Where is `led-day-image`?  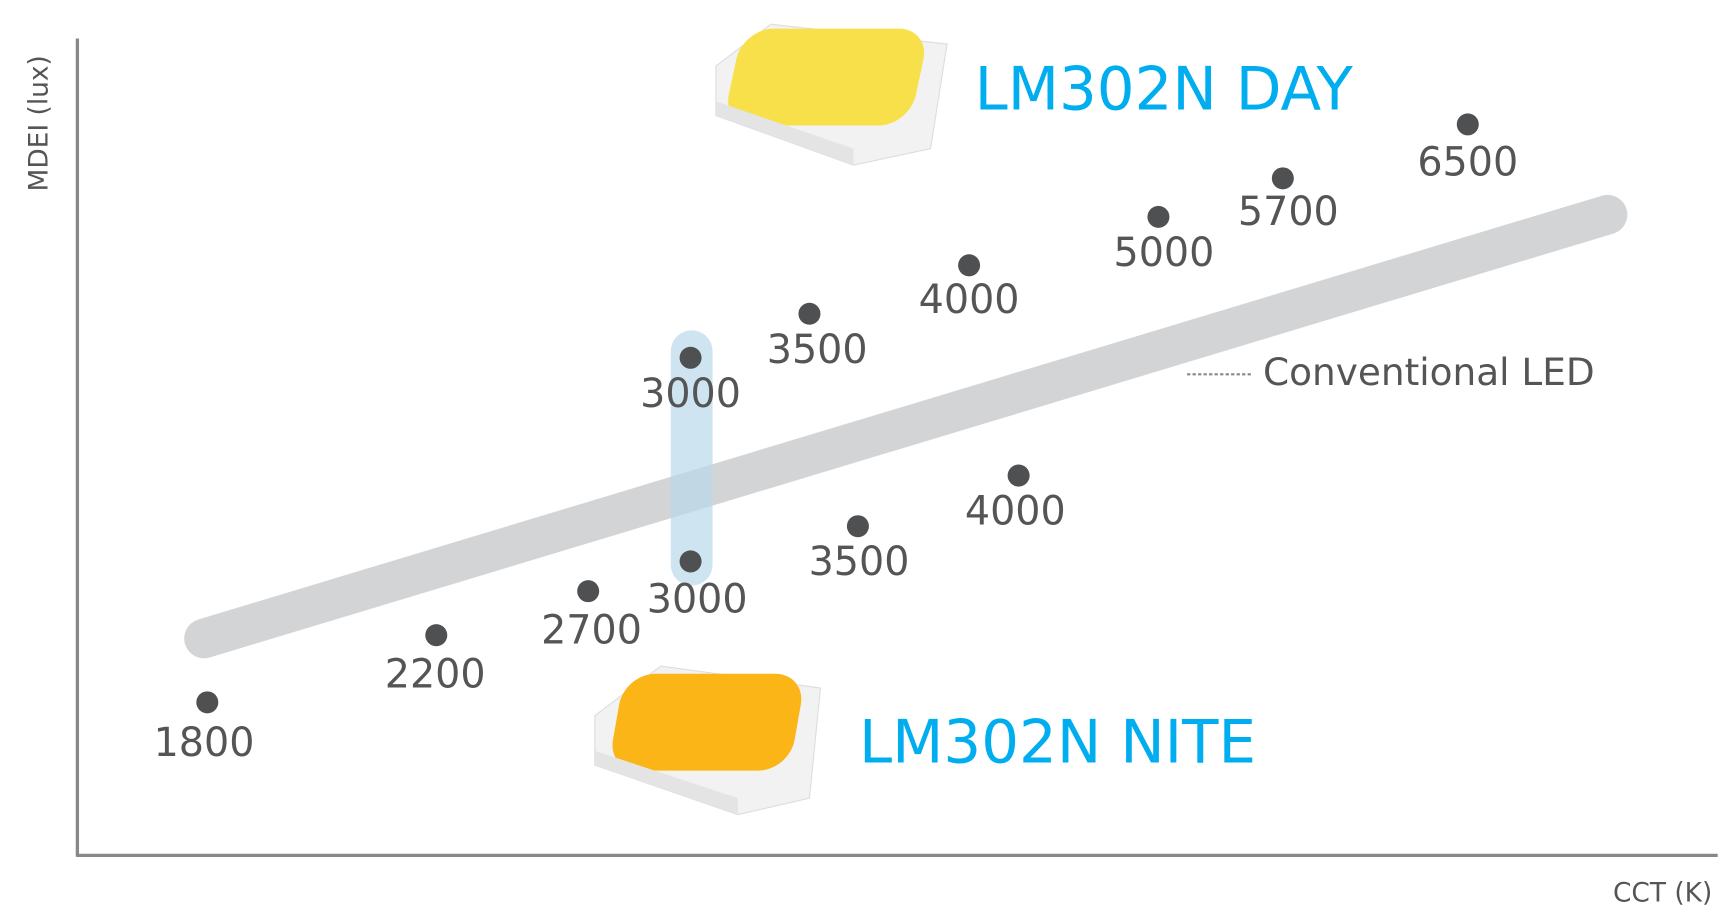
led-day-image is located at coordinates (831, 94).